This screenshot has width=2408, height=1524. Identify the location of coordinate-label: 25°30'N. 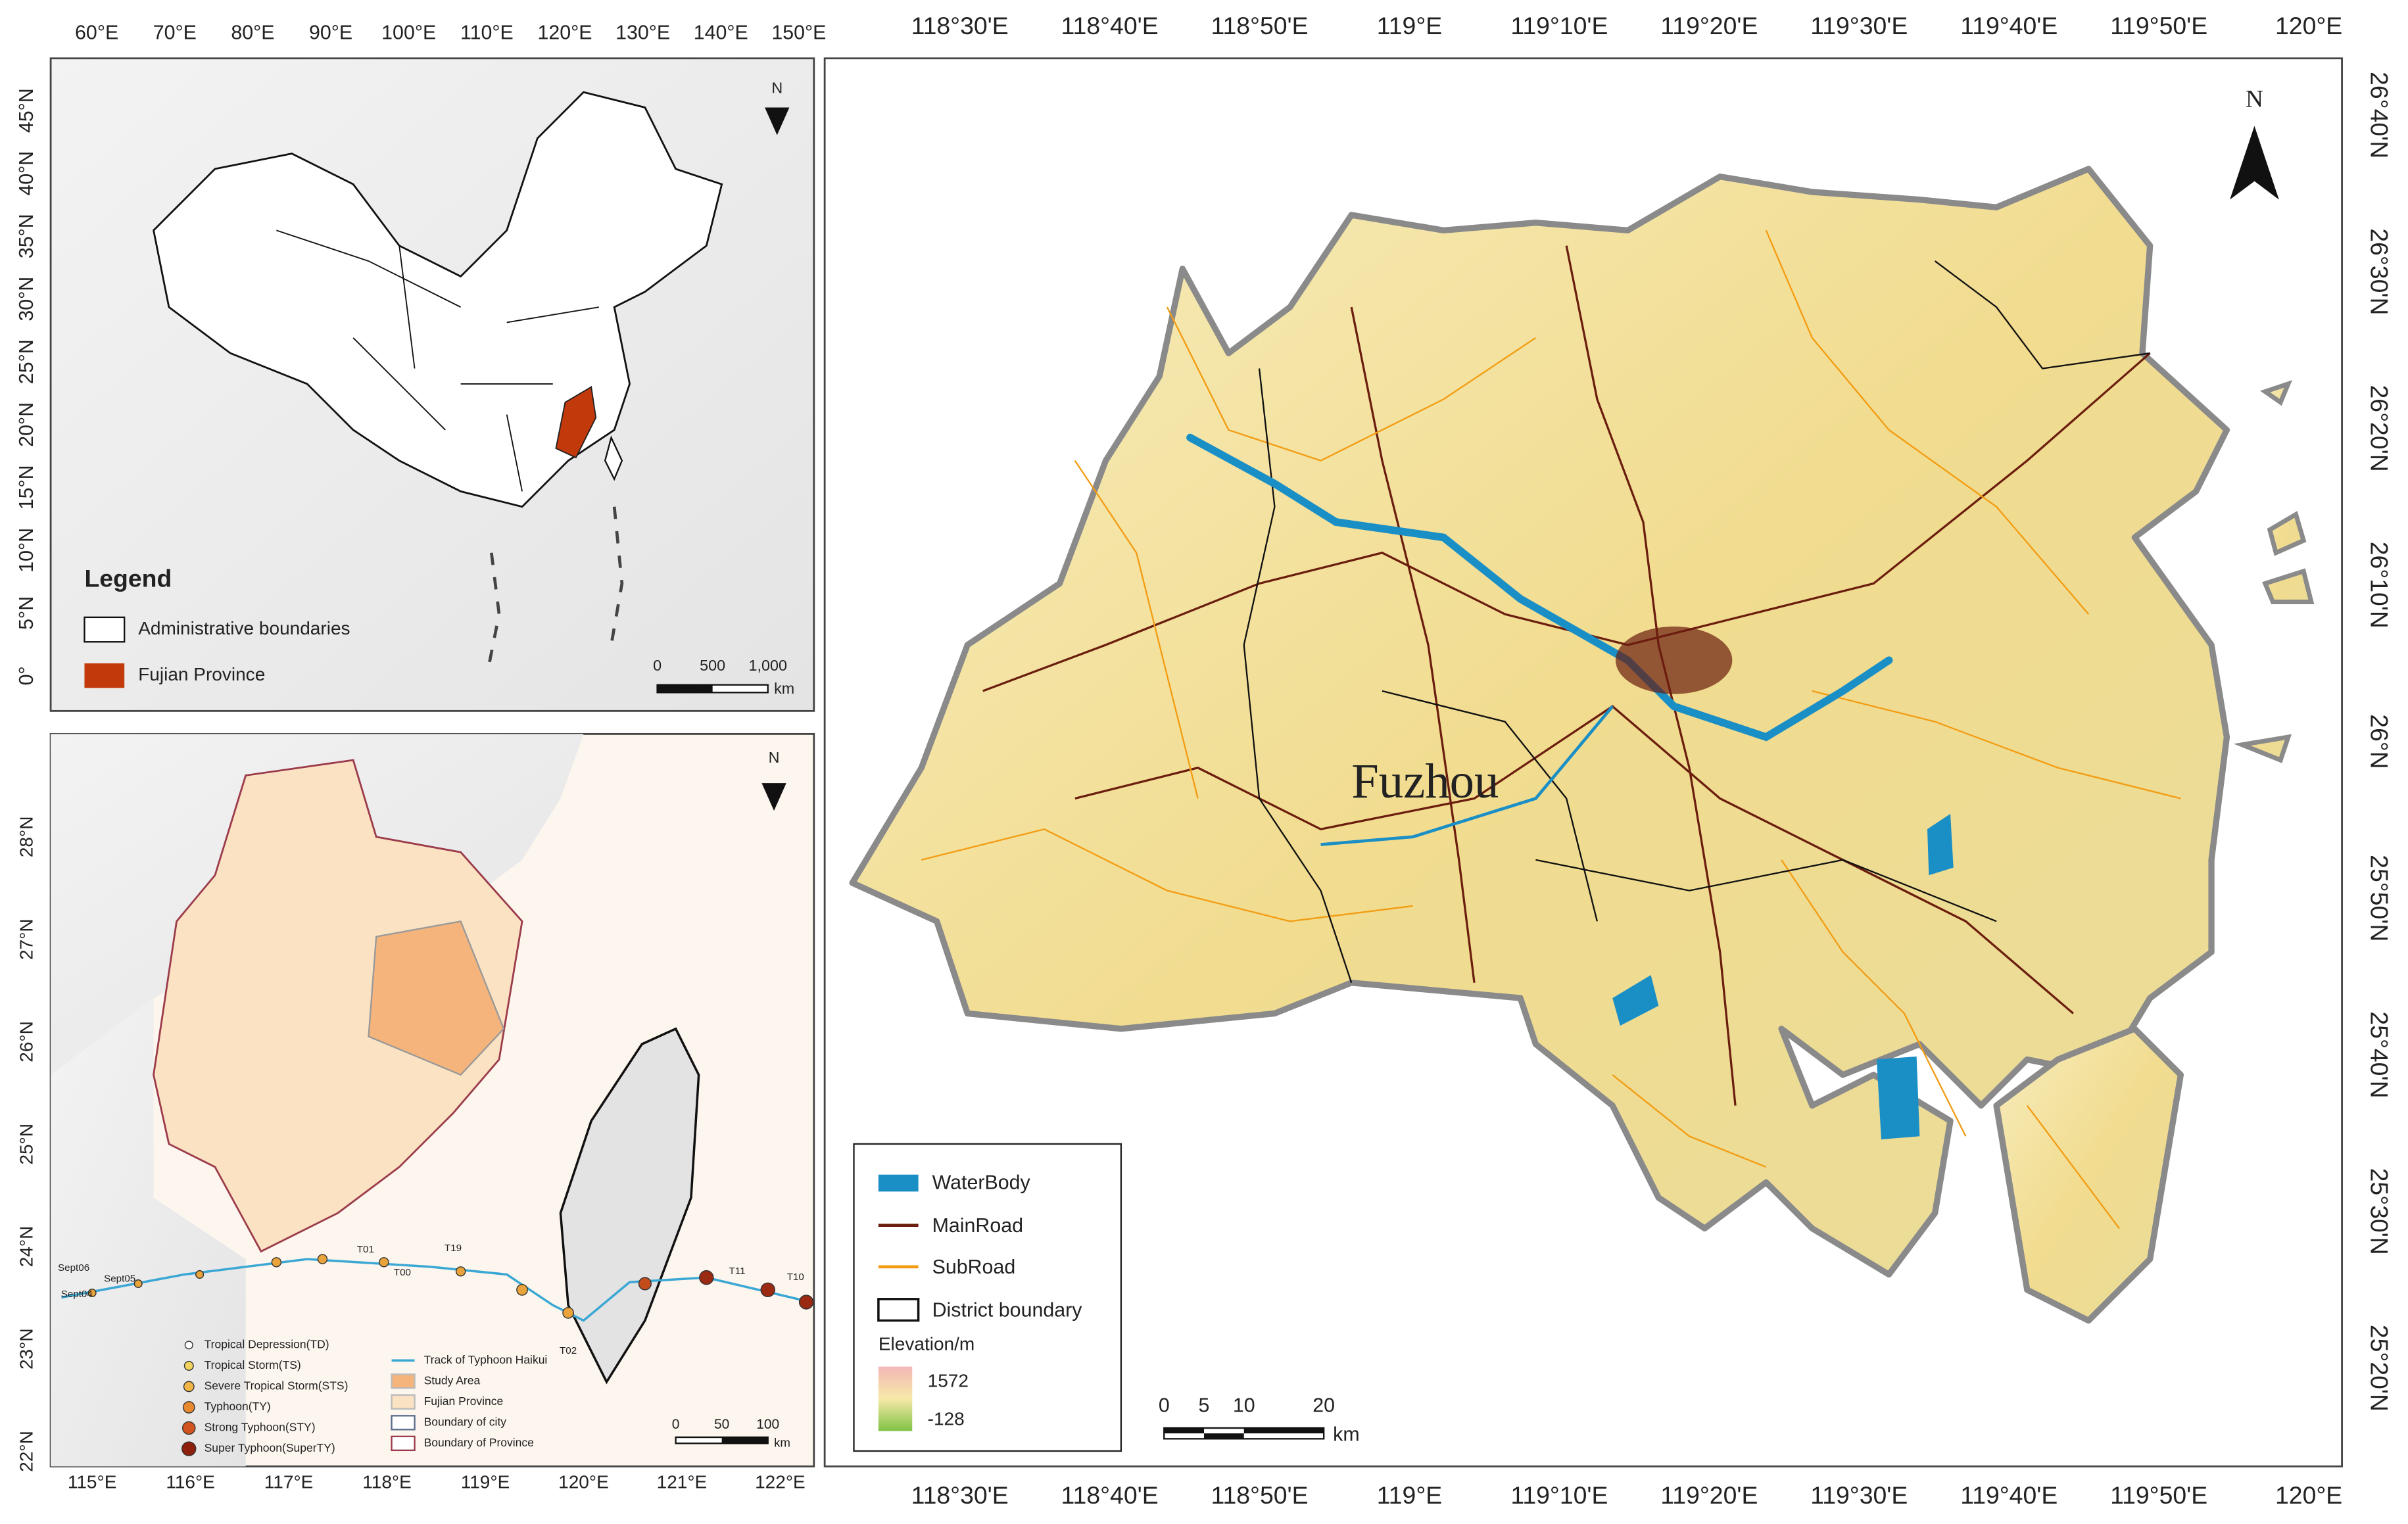
(2379, 1211).